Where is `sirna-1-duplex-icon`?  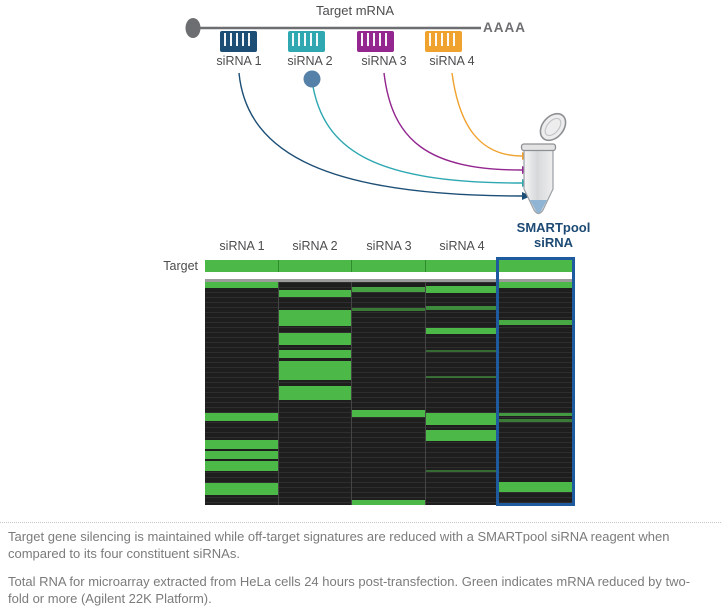
sirna-1-duplex-icon is located at coordinates (238, 41).